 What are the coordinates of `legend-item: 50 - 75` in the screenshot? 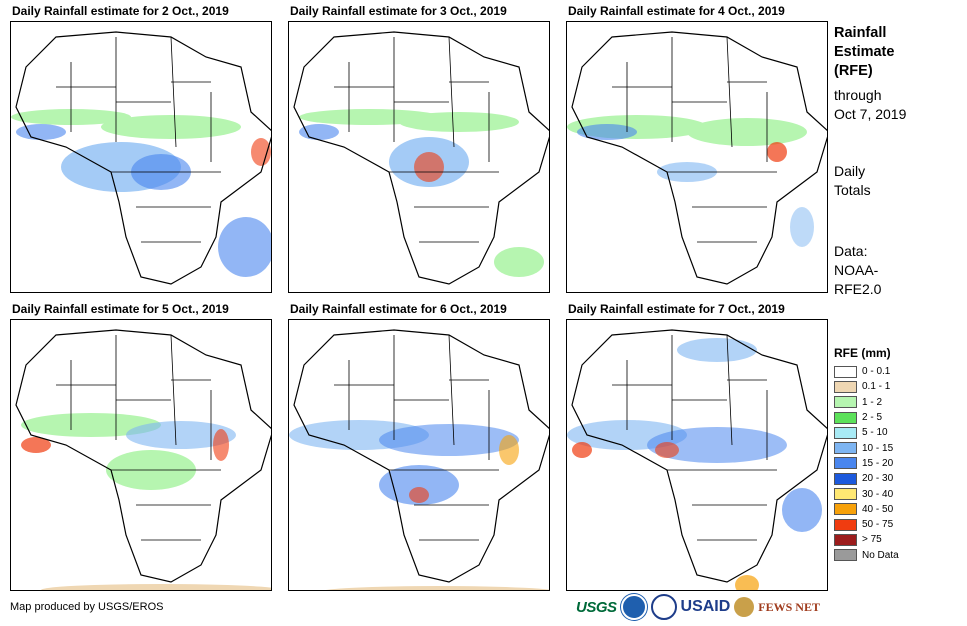 It's located at (866, 524).